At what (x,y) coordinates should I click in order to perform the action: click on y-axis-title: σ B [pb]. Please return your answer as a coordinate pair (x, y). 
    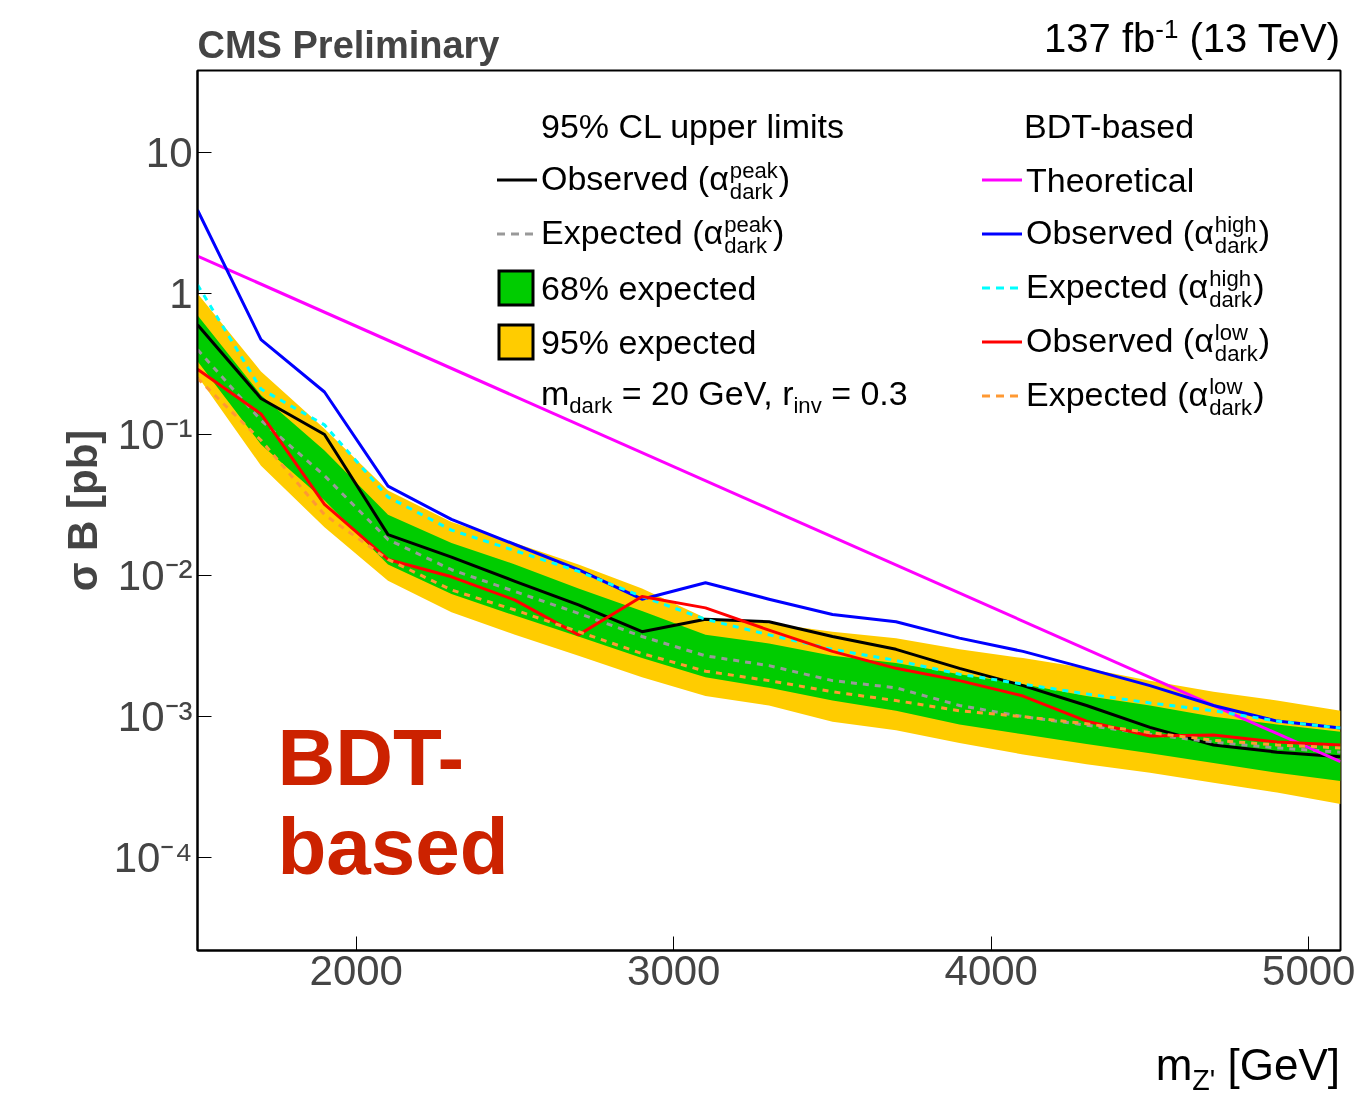
    Looking at the image, I should click on (82, 510).